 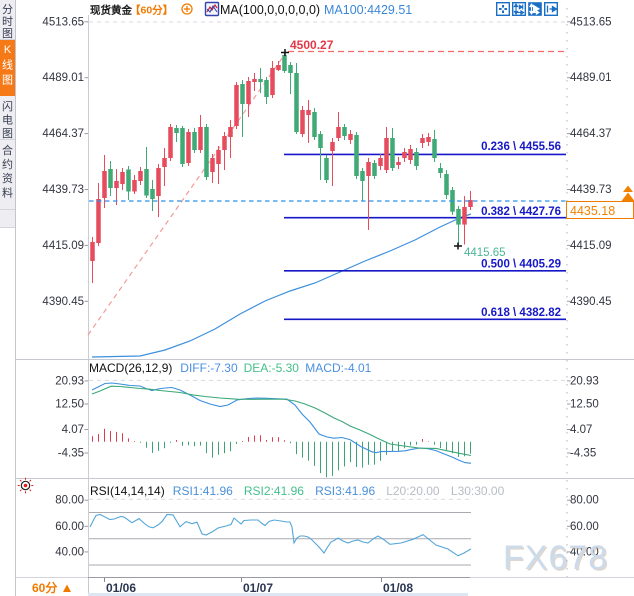 I want to click on svg-text: 01/08, so click(x=398, y=588).